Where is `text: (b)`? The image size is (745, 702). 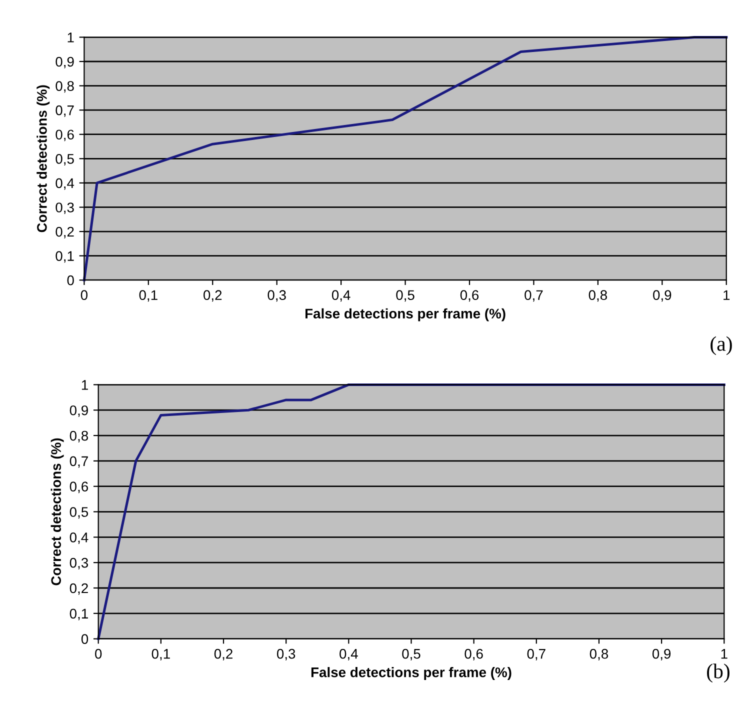
text: (b) is located at coordinates (718, 673).